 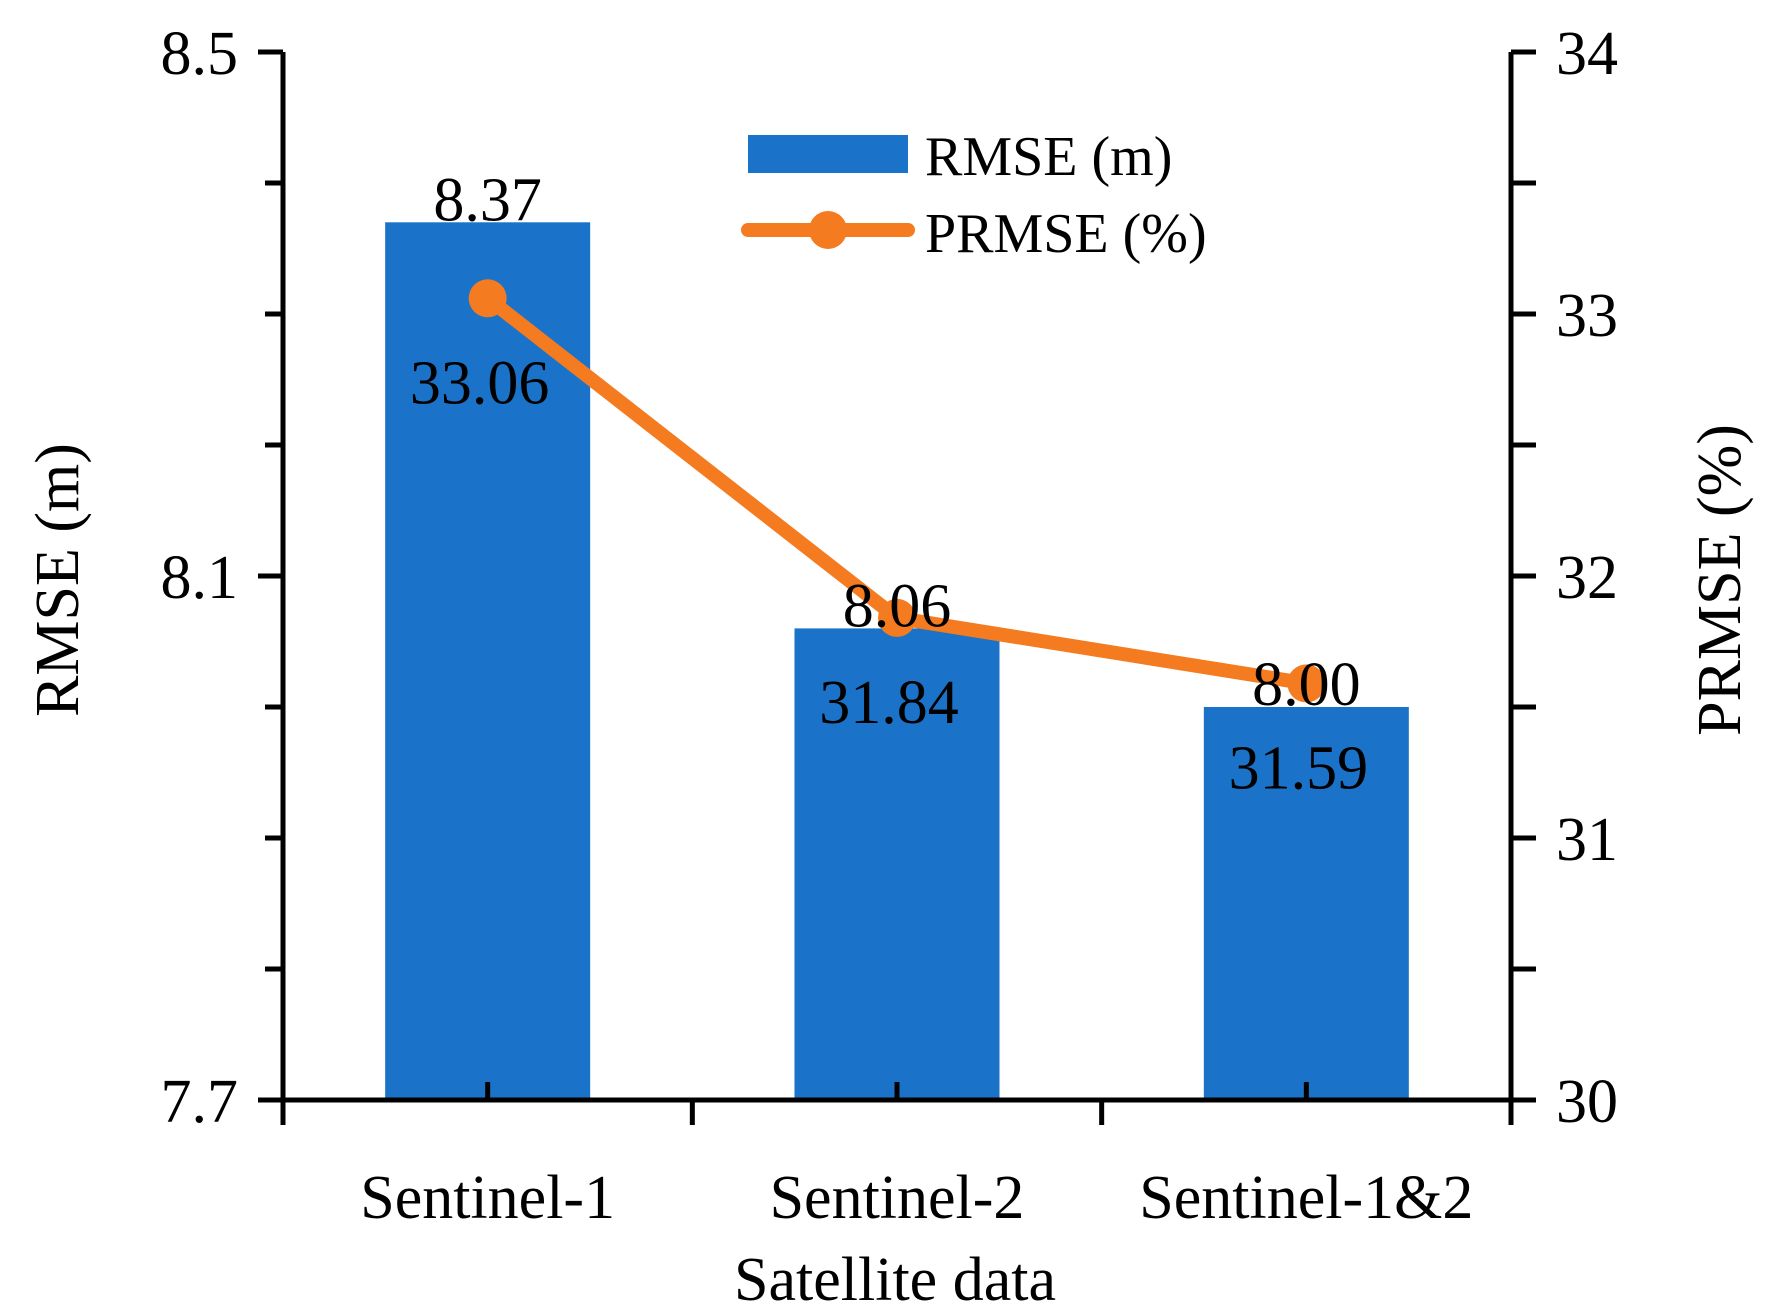 I want to click on legend: RMSE (m) PRMSE (%), so click(x=974, y=195).